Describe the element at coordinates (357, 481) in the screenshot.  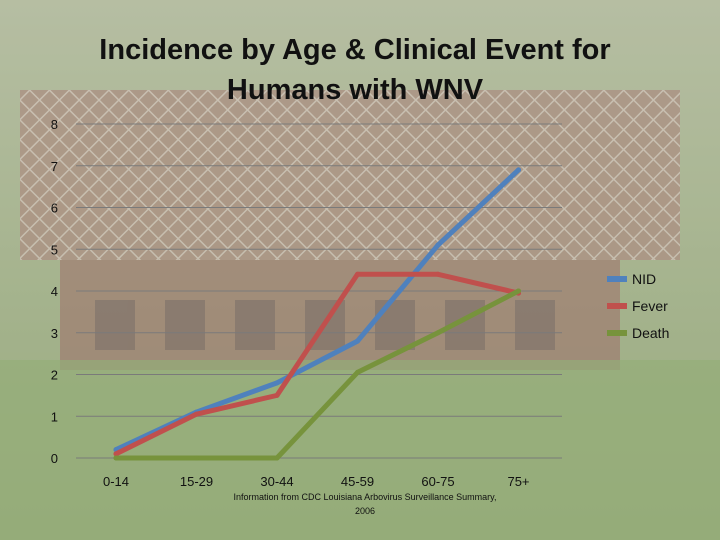
I see `x-tick-label: 45-59` at that location.